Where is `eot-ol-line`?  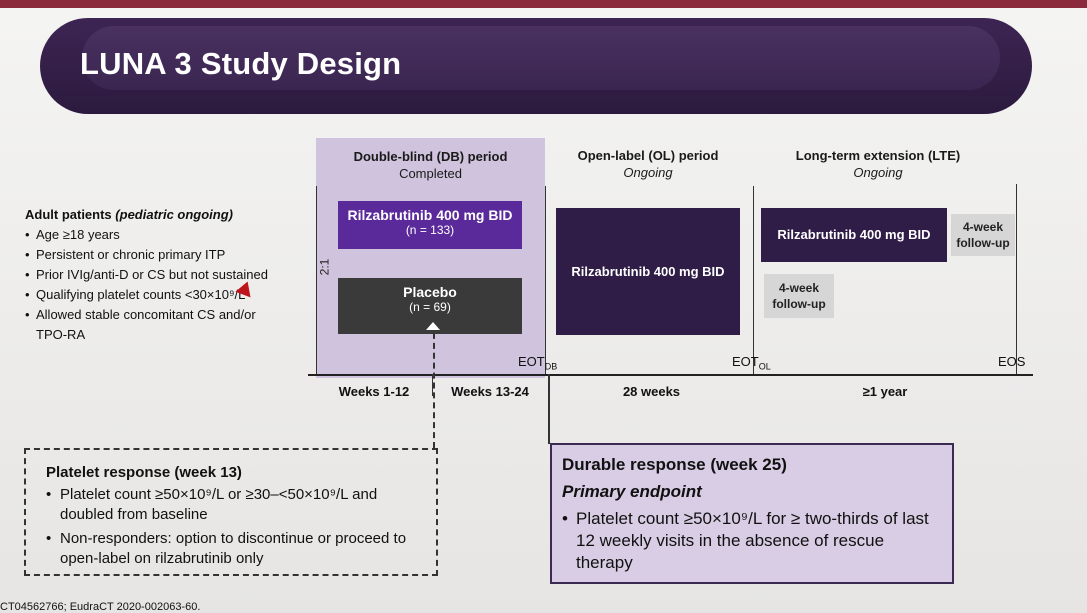 eot-ol-line is located at coordinates (753, 281).